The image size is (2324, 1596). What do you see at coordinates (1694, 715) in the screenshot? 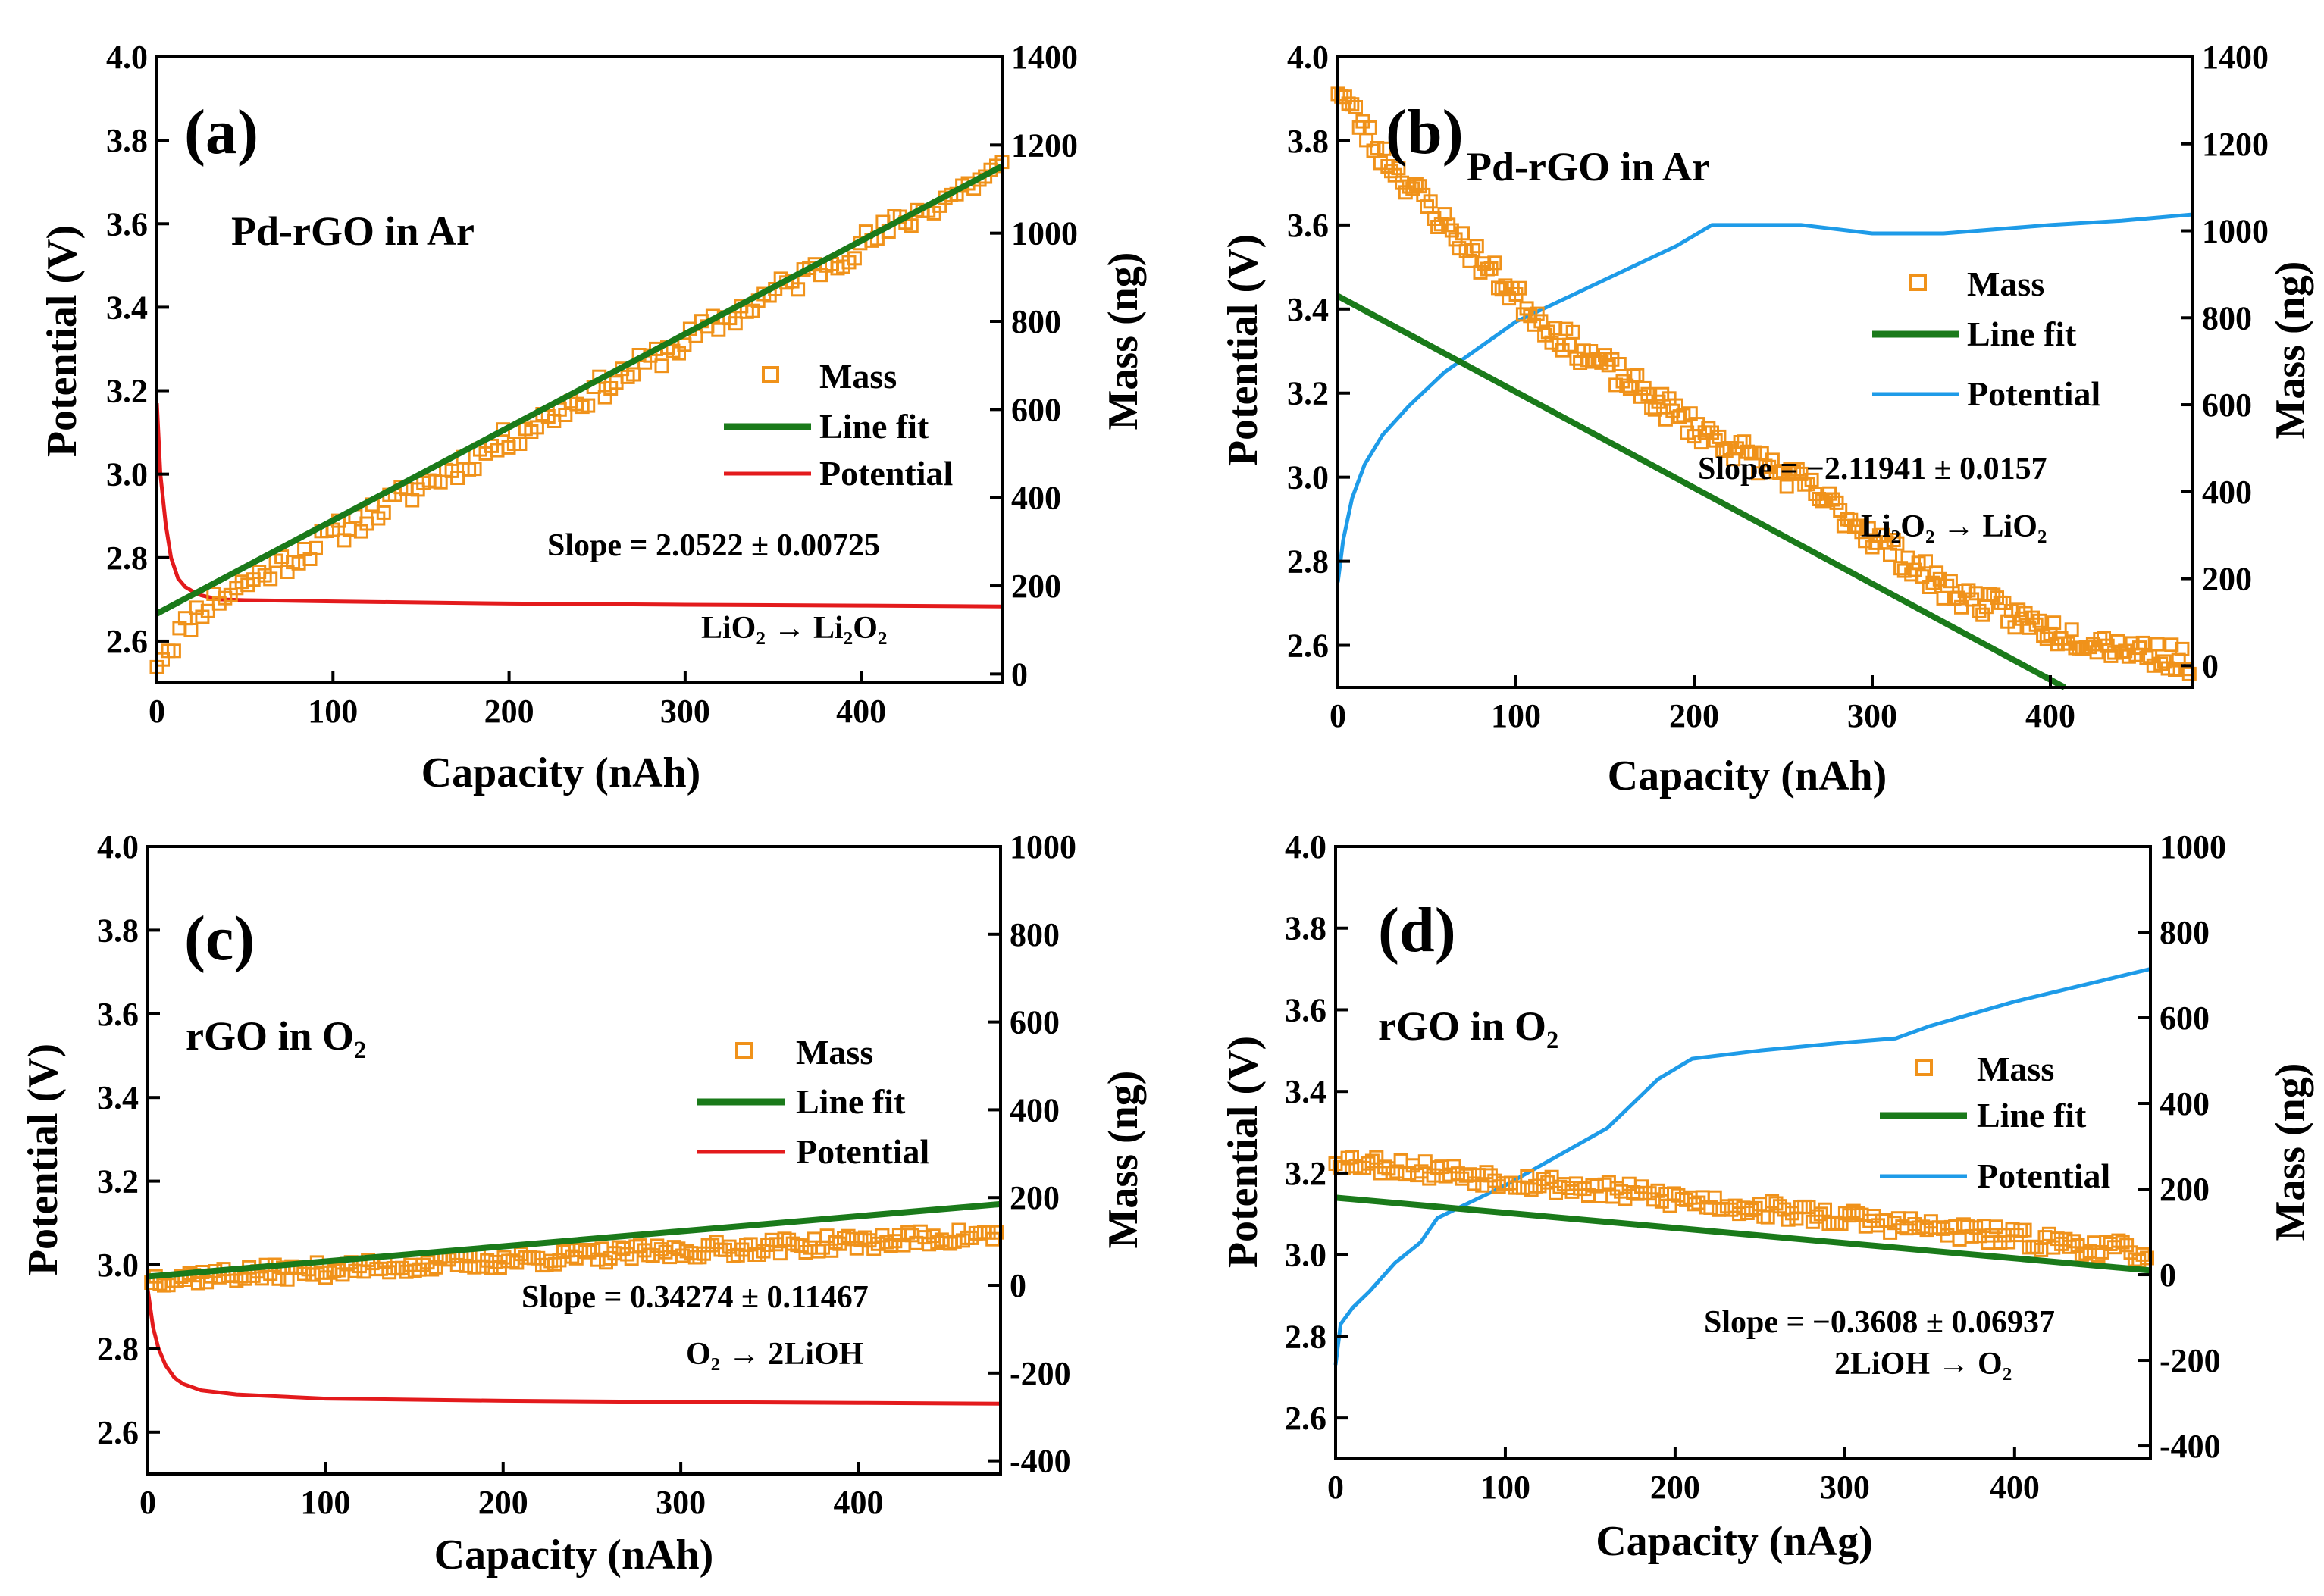
I see `panel-b-x-tick-label: 200` at bounding box center [1694, 715].